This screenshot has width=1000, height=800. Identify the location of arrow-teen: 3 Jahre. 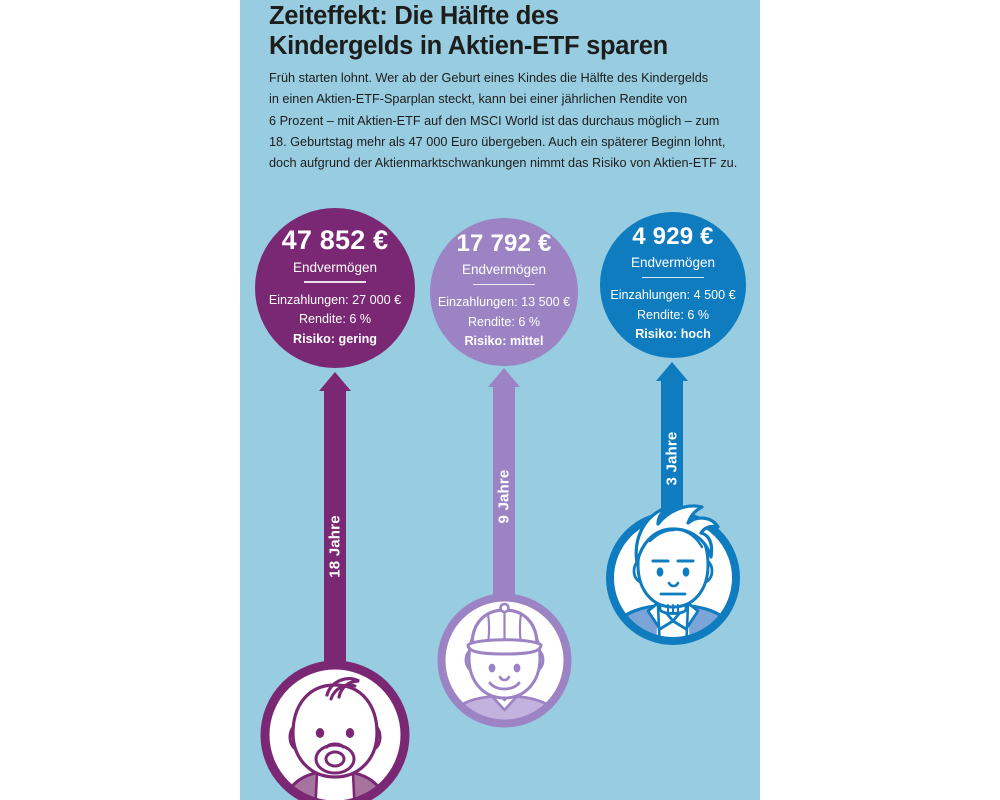
(672, 455).